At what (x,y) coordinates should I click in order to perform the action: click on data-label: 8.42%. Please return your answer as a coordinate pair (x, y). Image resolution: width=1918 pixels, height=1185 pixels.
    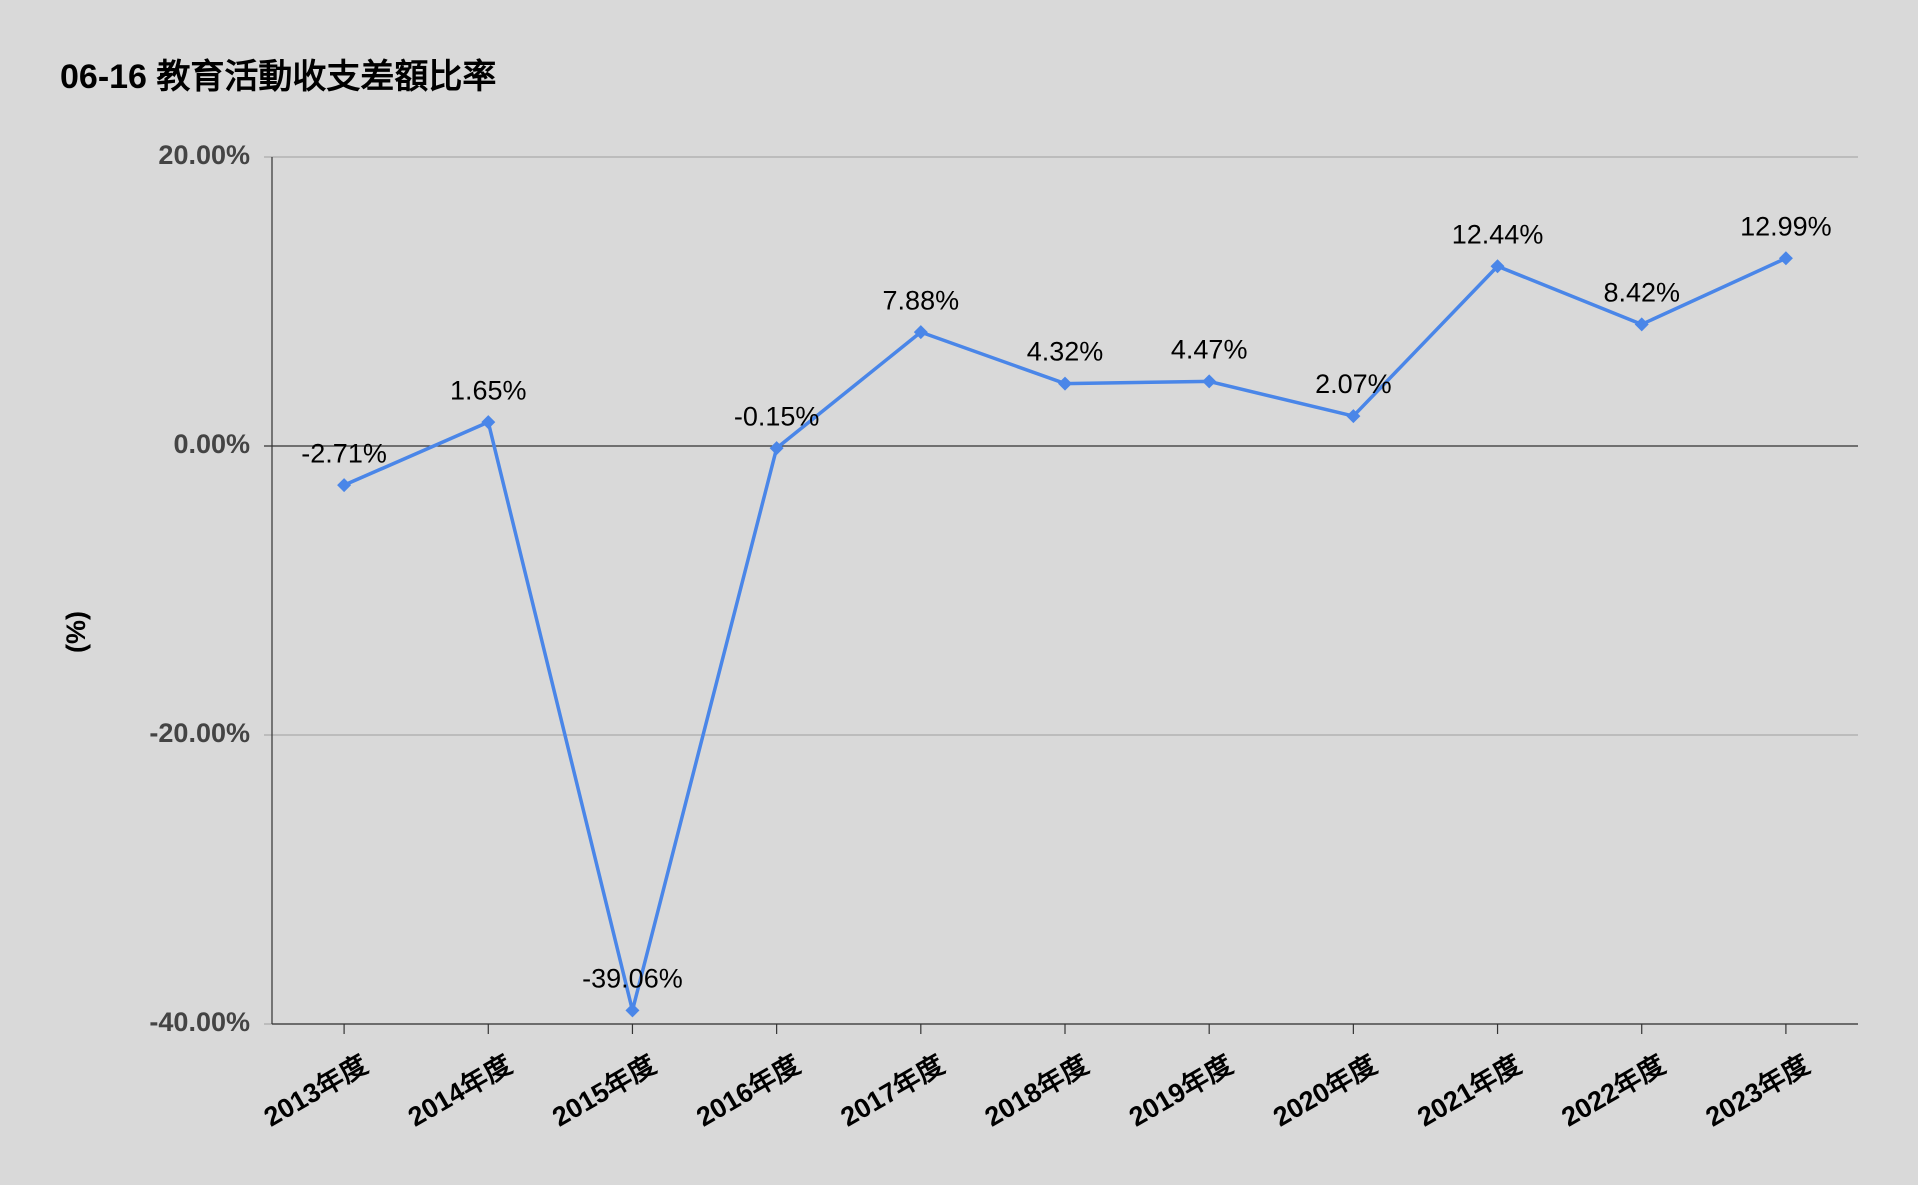
    Looking at the image, I should click on (1641, 292).